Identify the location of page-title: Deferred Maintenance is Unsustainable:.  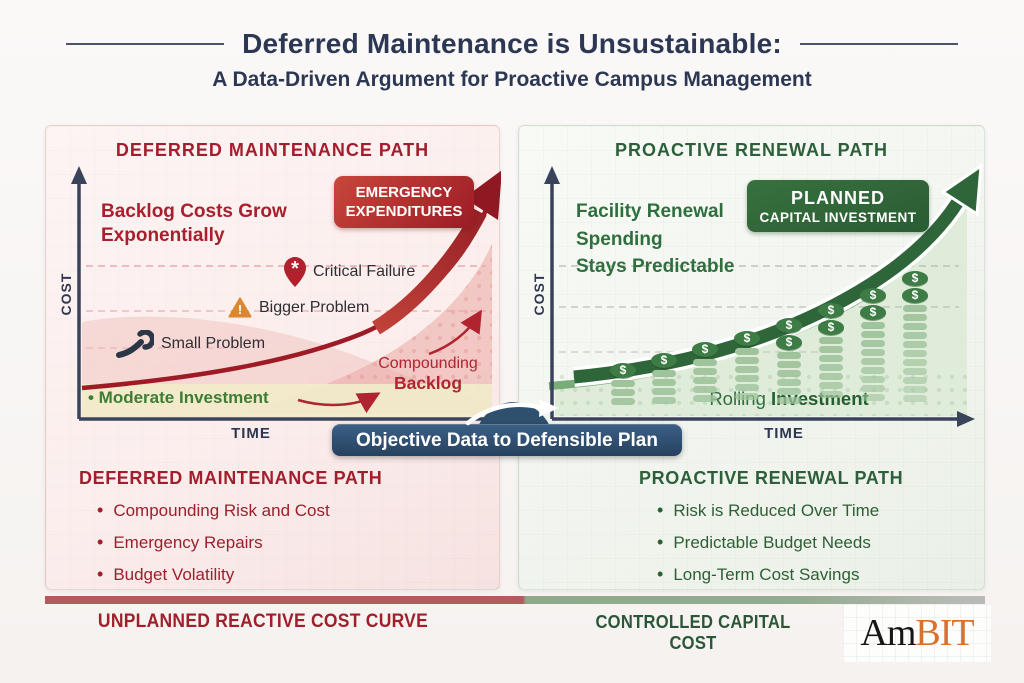
(512, 43).